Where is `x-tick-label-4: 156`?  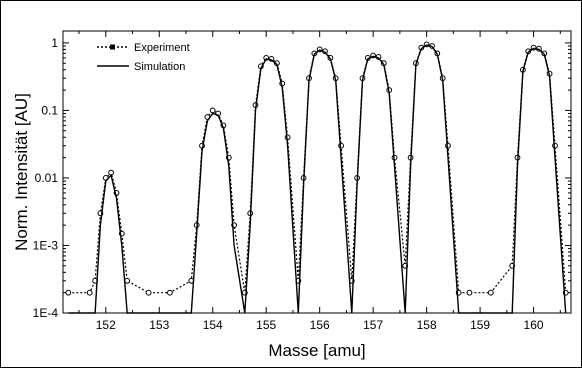 x-tick-label-4: 156 is located at coordinates (320, 325).